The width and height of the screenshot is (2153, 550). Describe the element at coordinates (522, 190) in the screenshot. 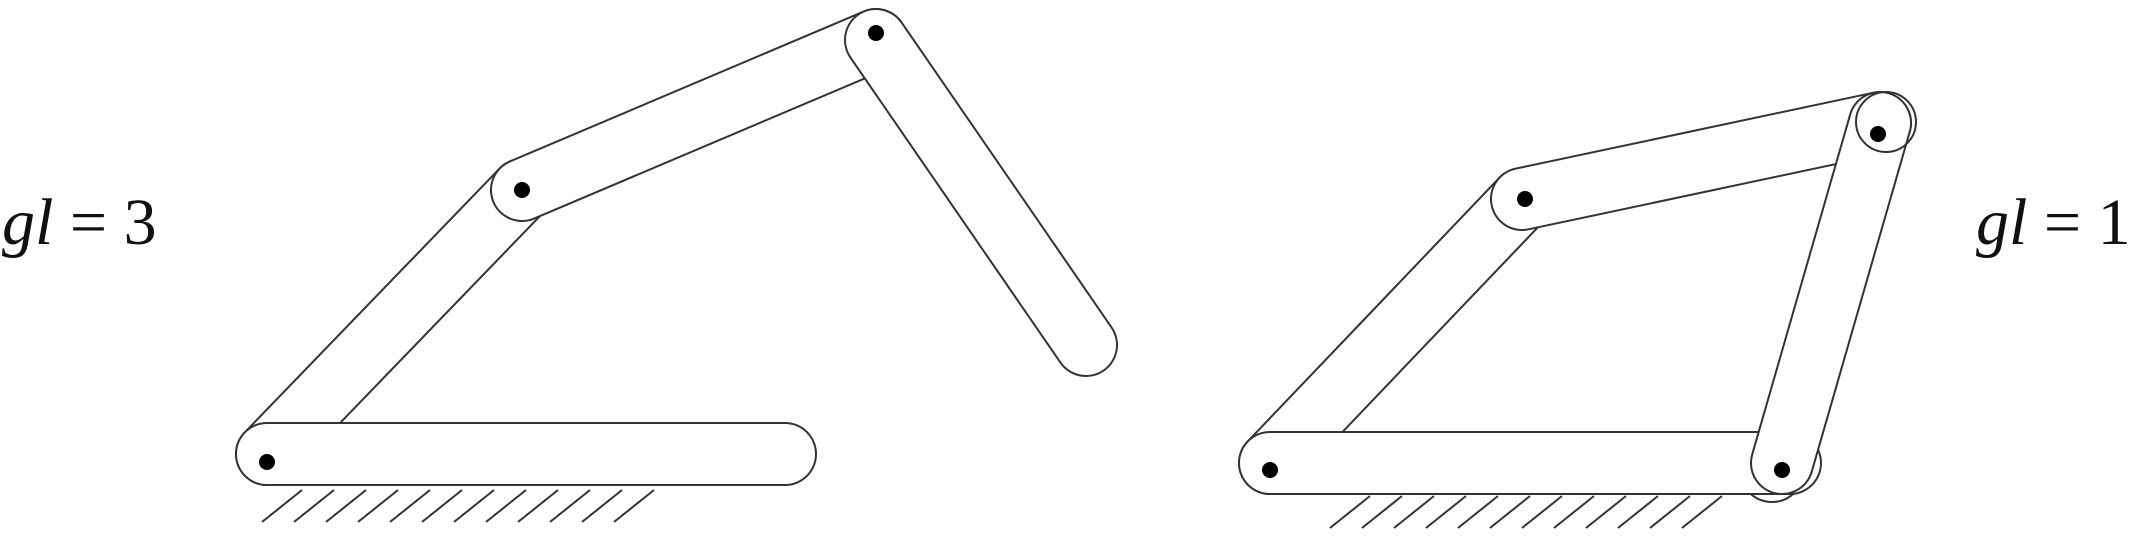

I see `left-joint-middle` at that location.